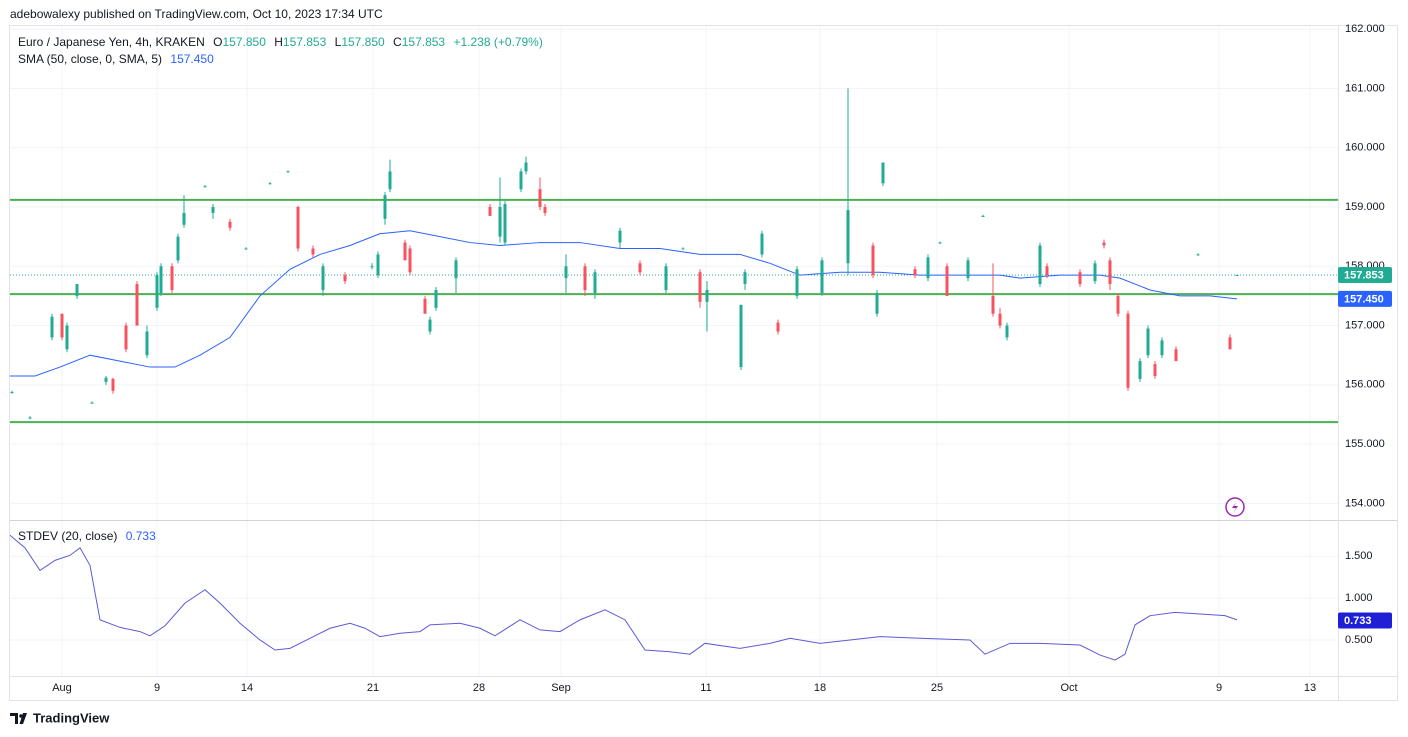 This screenshot has width=1408, height=737. What do you see at coordinates (18, 718) in the screenshot?
I see `tv-logo` at bounding box center [18, 718].